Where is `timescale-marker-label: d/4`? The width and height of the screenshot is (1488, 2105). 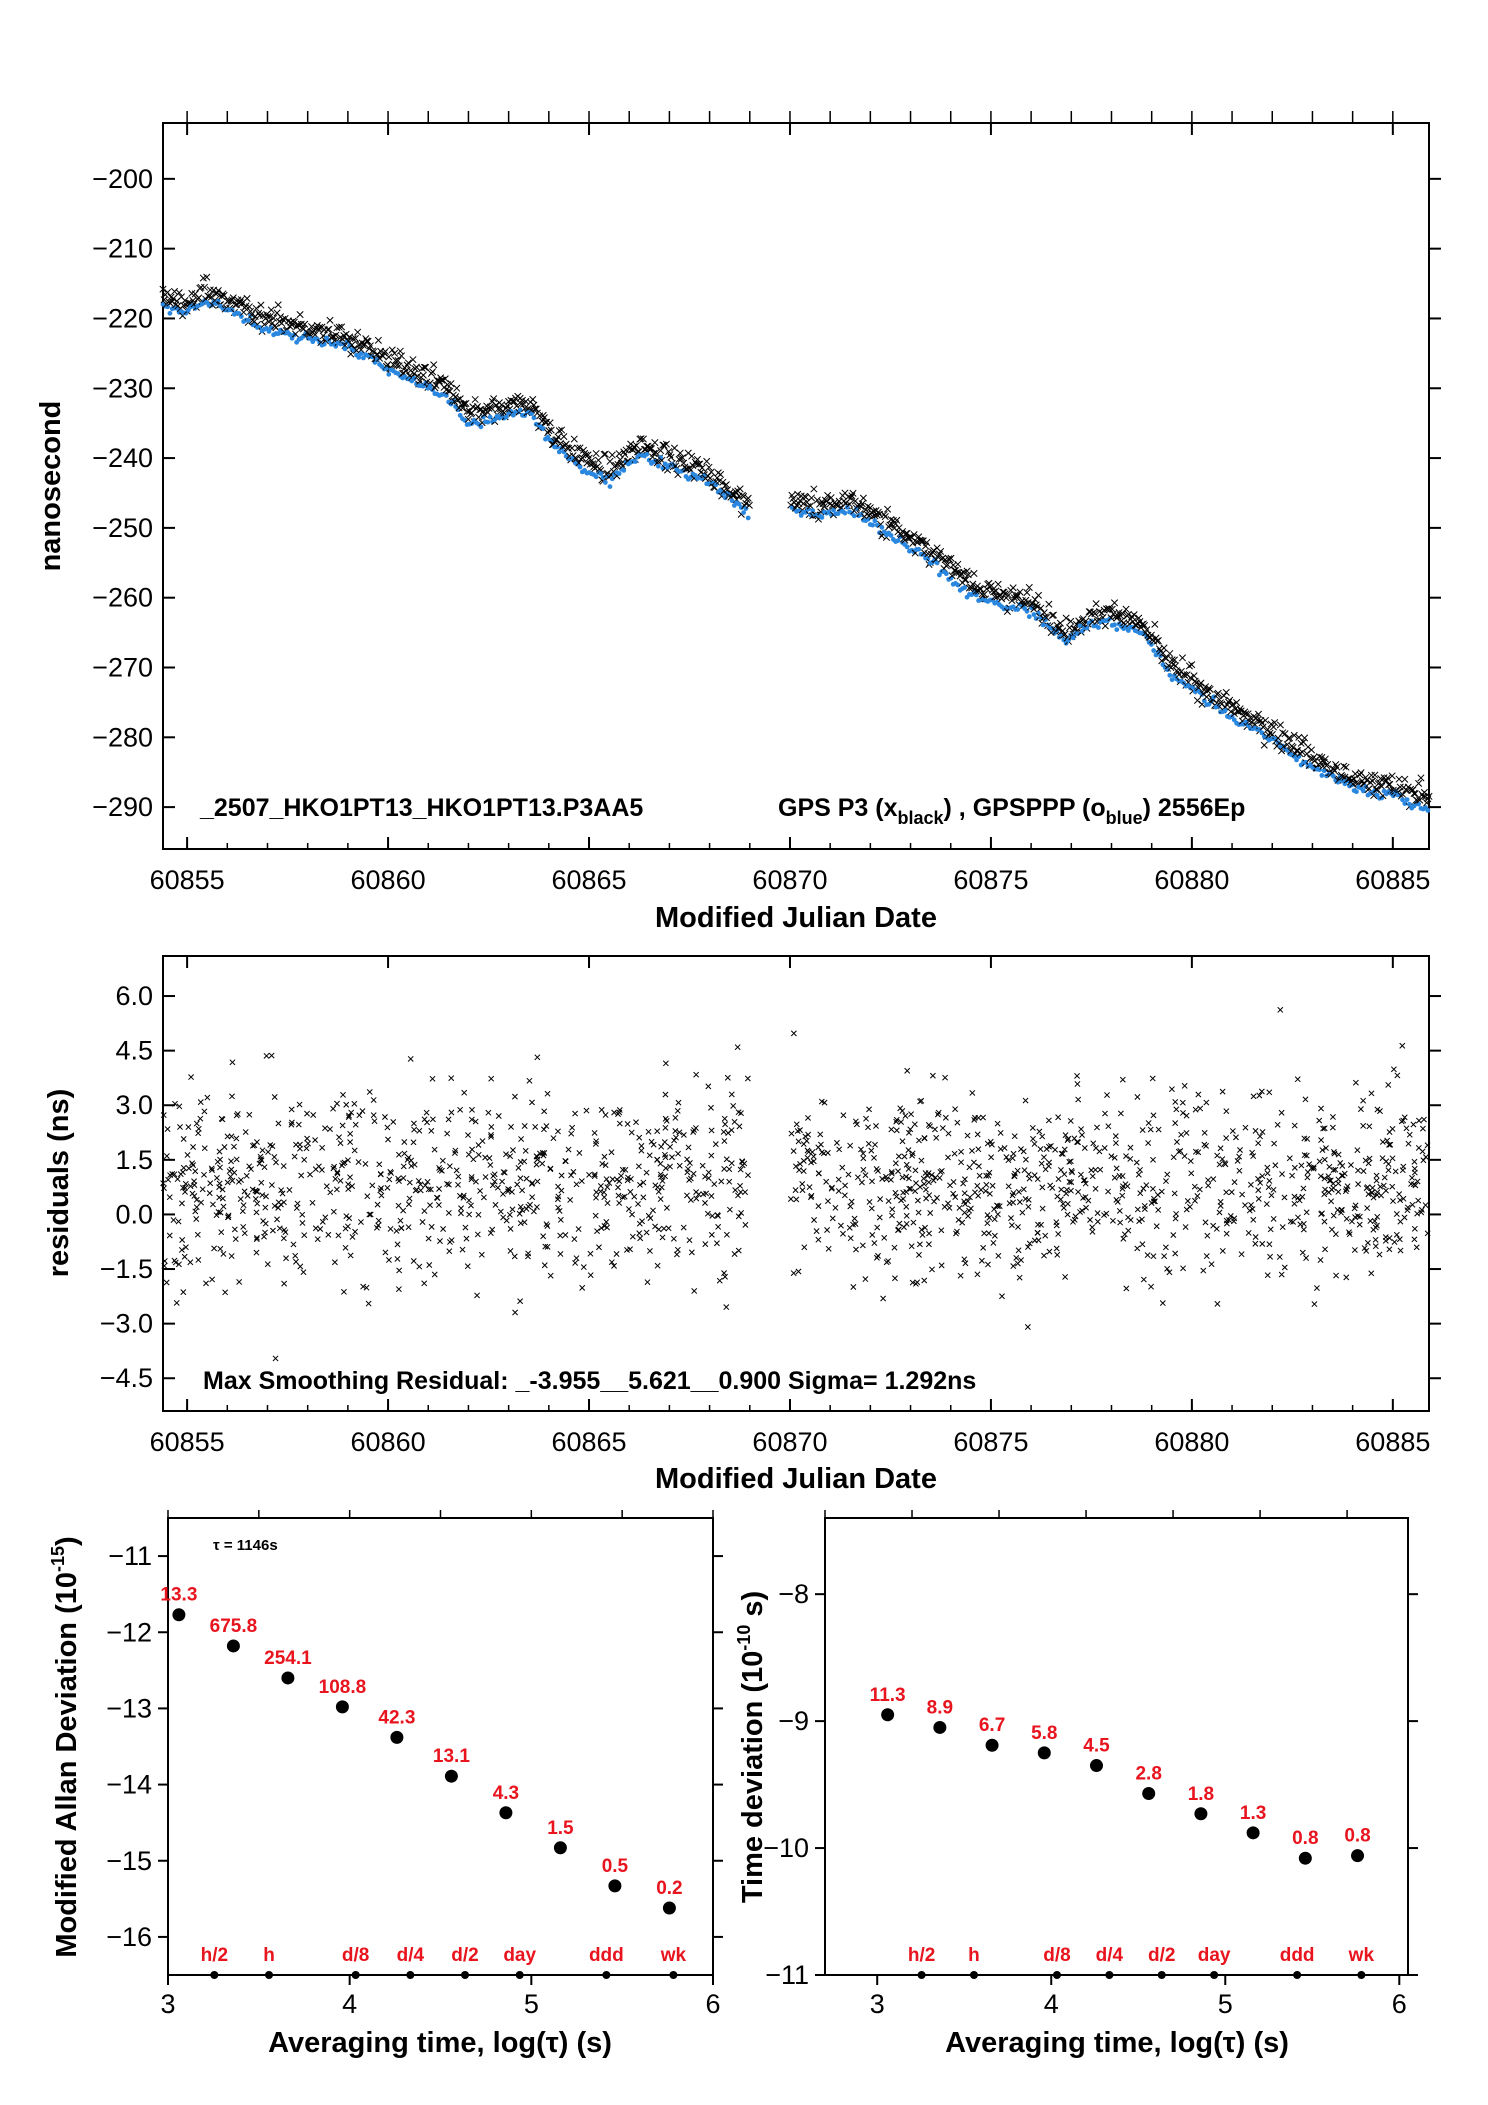 timescale-marker-label: d/4 is located at coordinates (411, 1955).